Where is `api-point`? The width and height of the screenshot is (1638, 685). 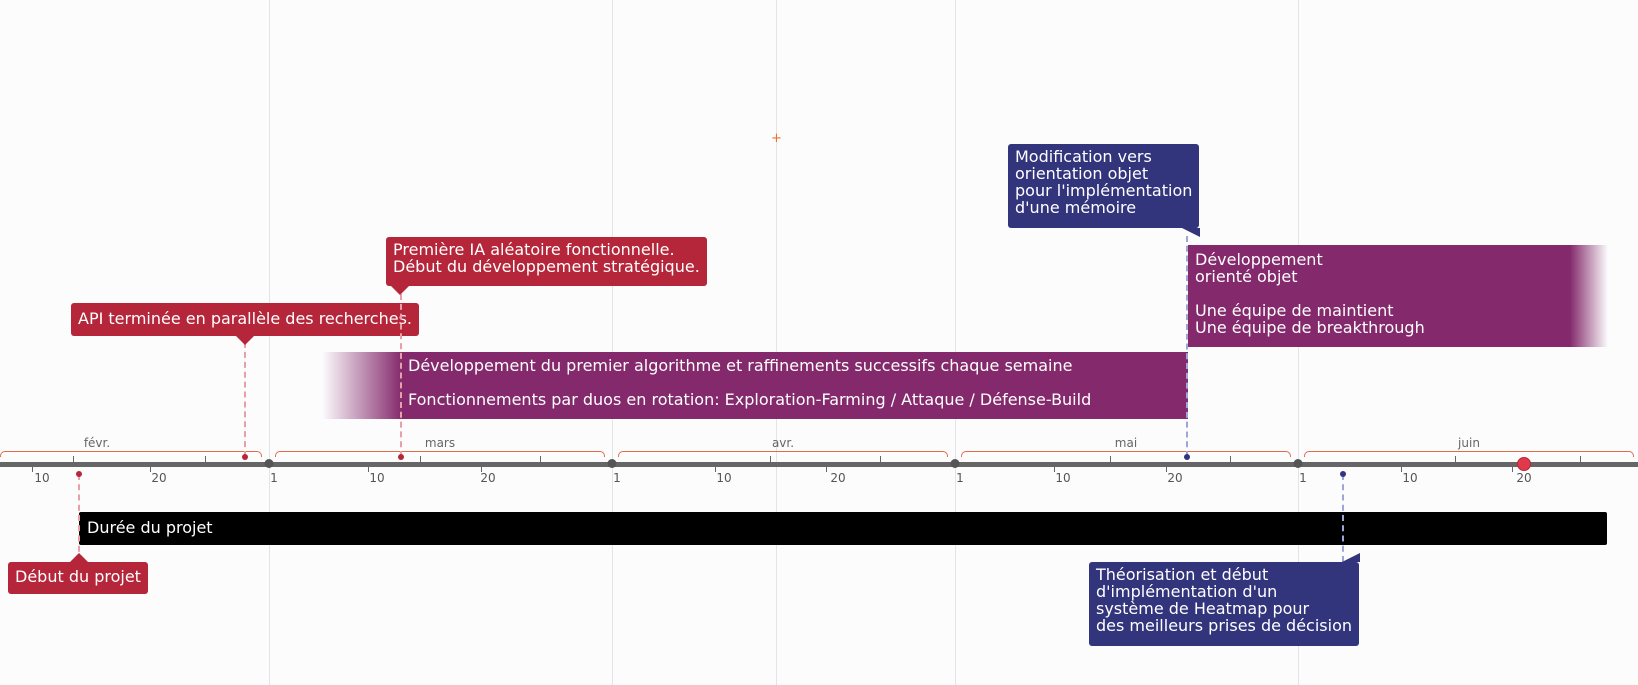 api-point is located at coordinates (245, 457).